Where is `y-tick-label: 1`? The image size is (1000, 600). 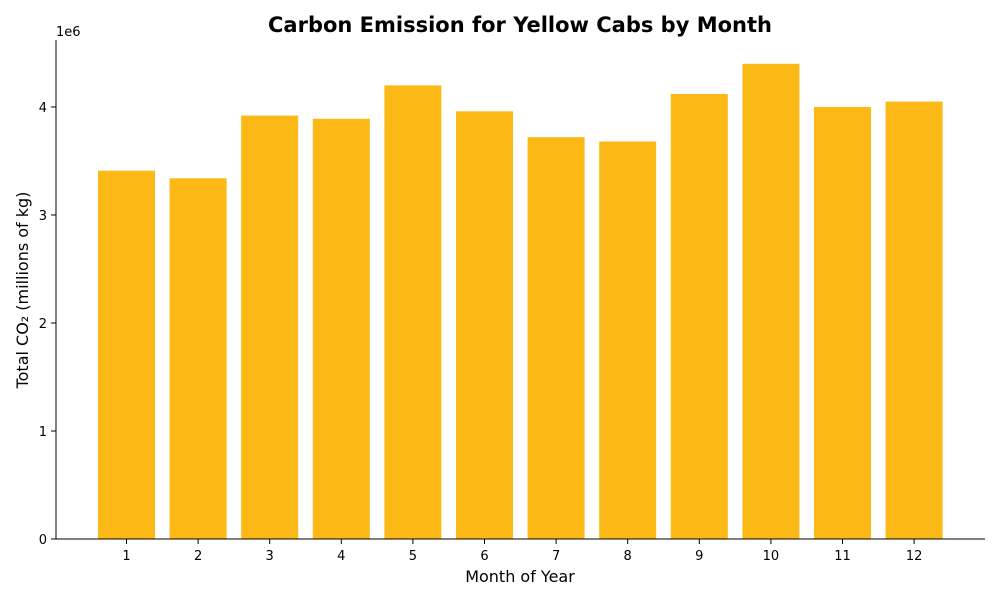
y-tick-label: 1 is located at coordinates (43, 432).